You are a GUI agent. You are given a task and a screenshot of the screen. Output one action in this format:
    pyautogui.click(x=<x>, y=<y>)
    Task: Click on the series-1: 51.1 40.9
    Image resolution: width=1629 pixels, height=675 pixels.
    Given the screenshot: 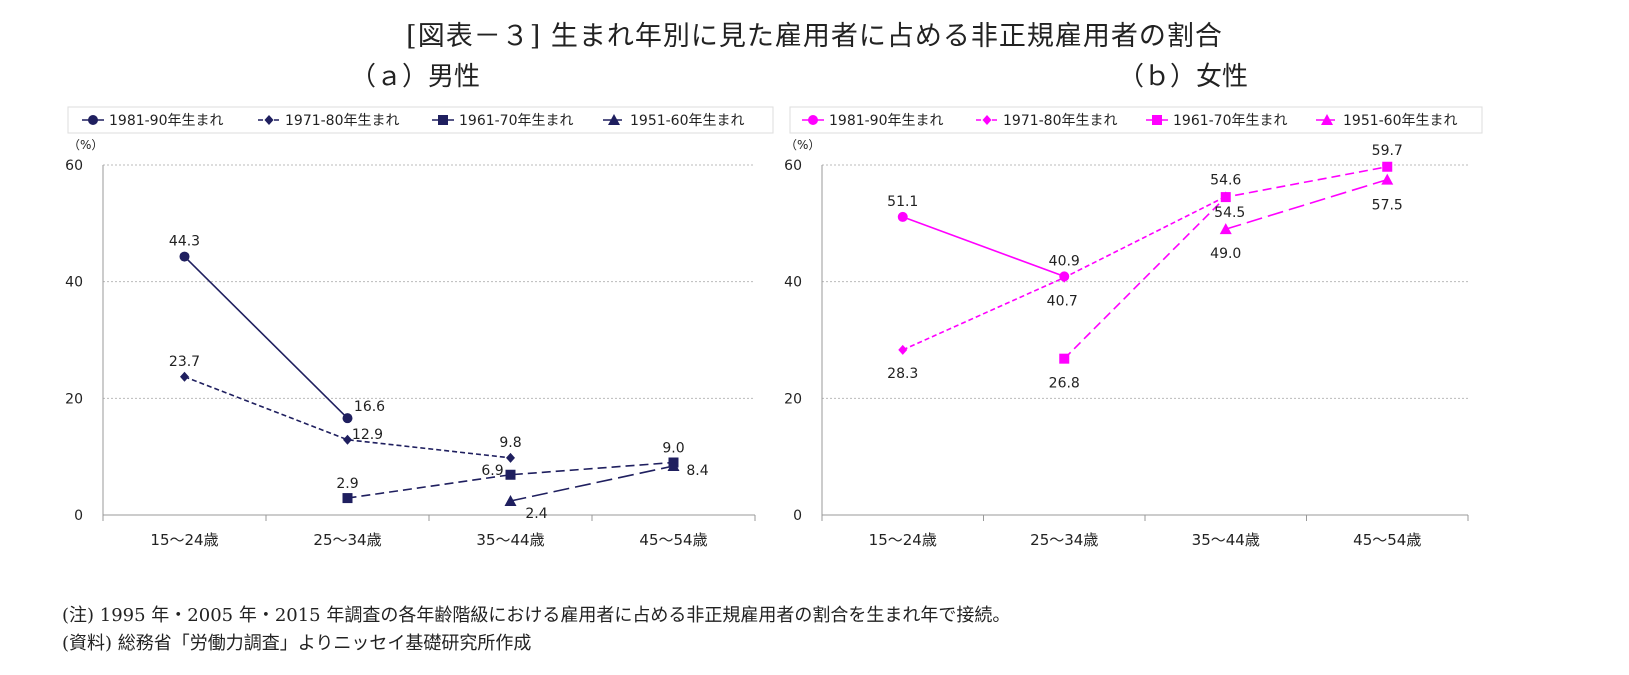 What is the action you would take?
    pyautogui.click(x=983, y=238)
    